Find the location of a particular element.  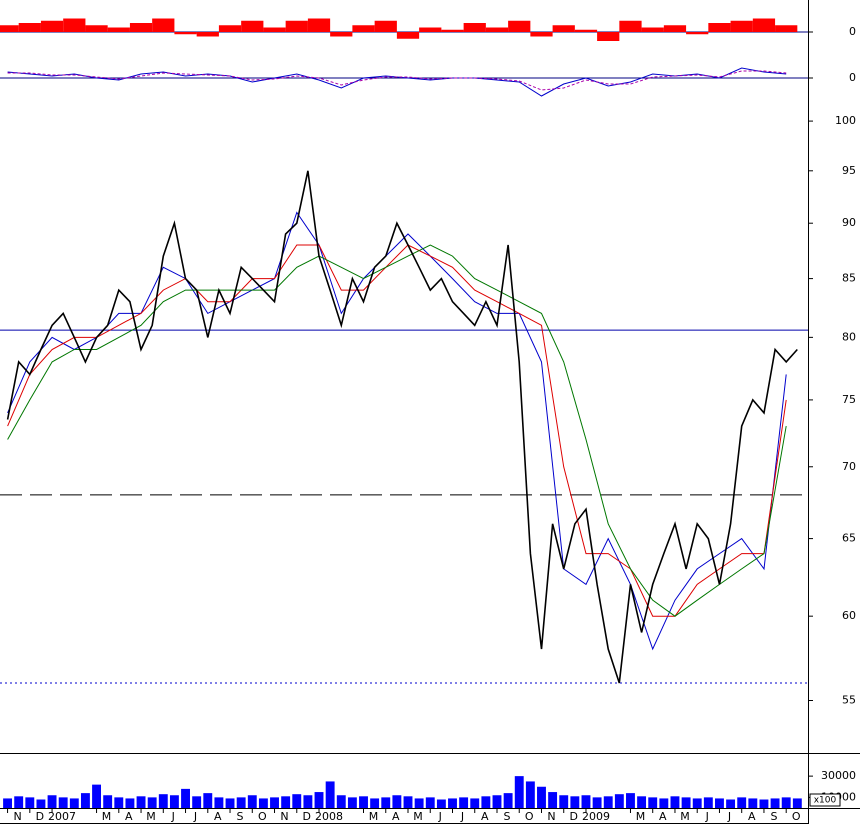

y-tick-label: 60 is located at coordinates (849, 615).